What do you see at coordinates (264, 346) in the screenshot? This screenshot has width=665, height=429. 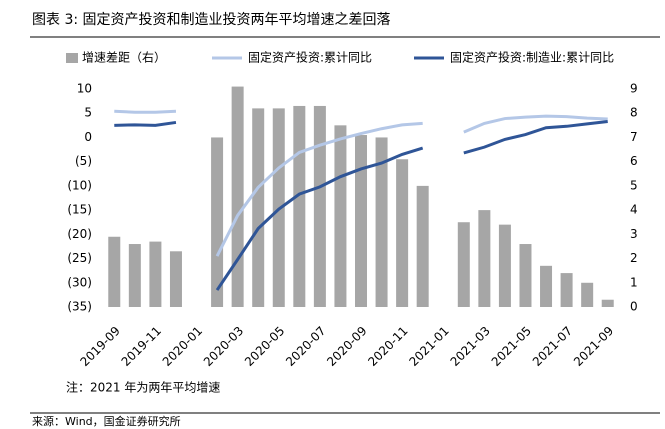 I see `x-tick-label: 2020-05` at bounding box center [264, 346].